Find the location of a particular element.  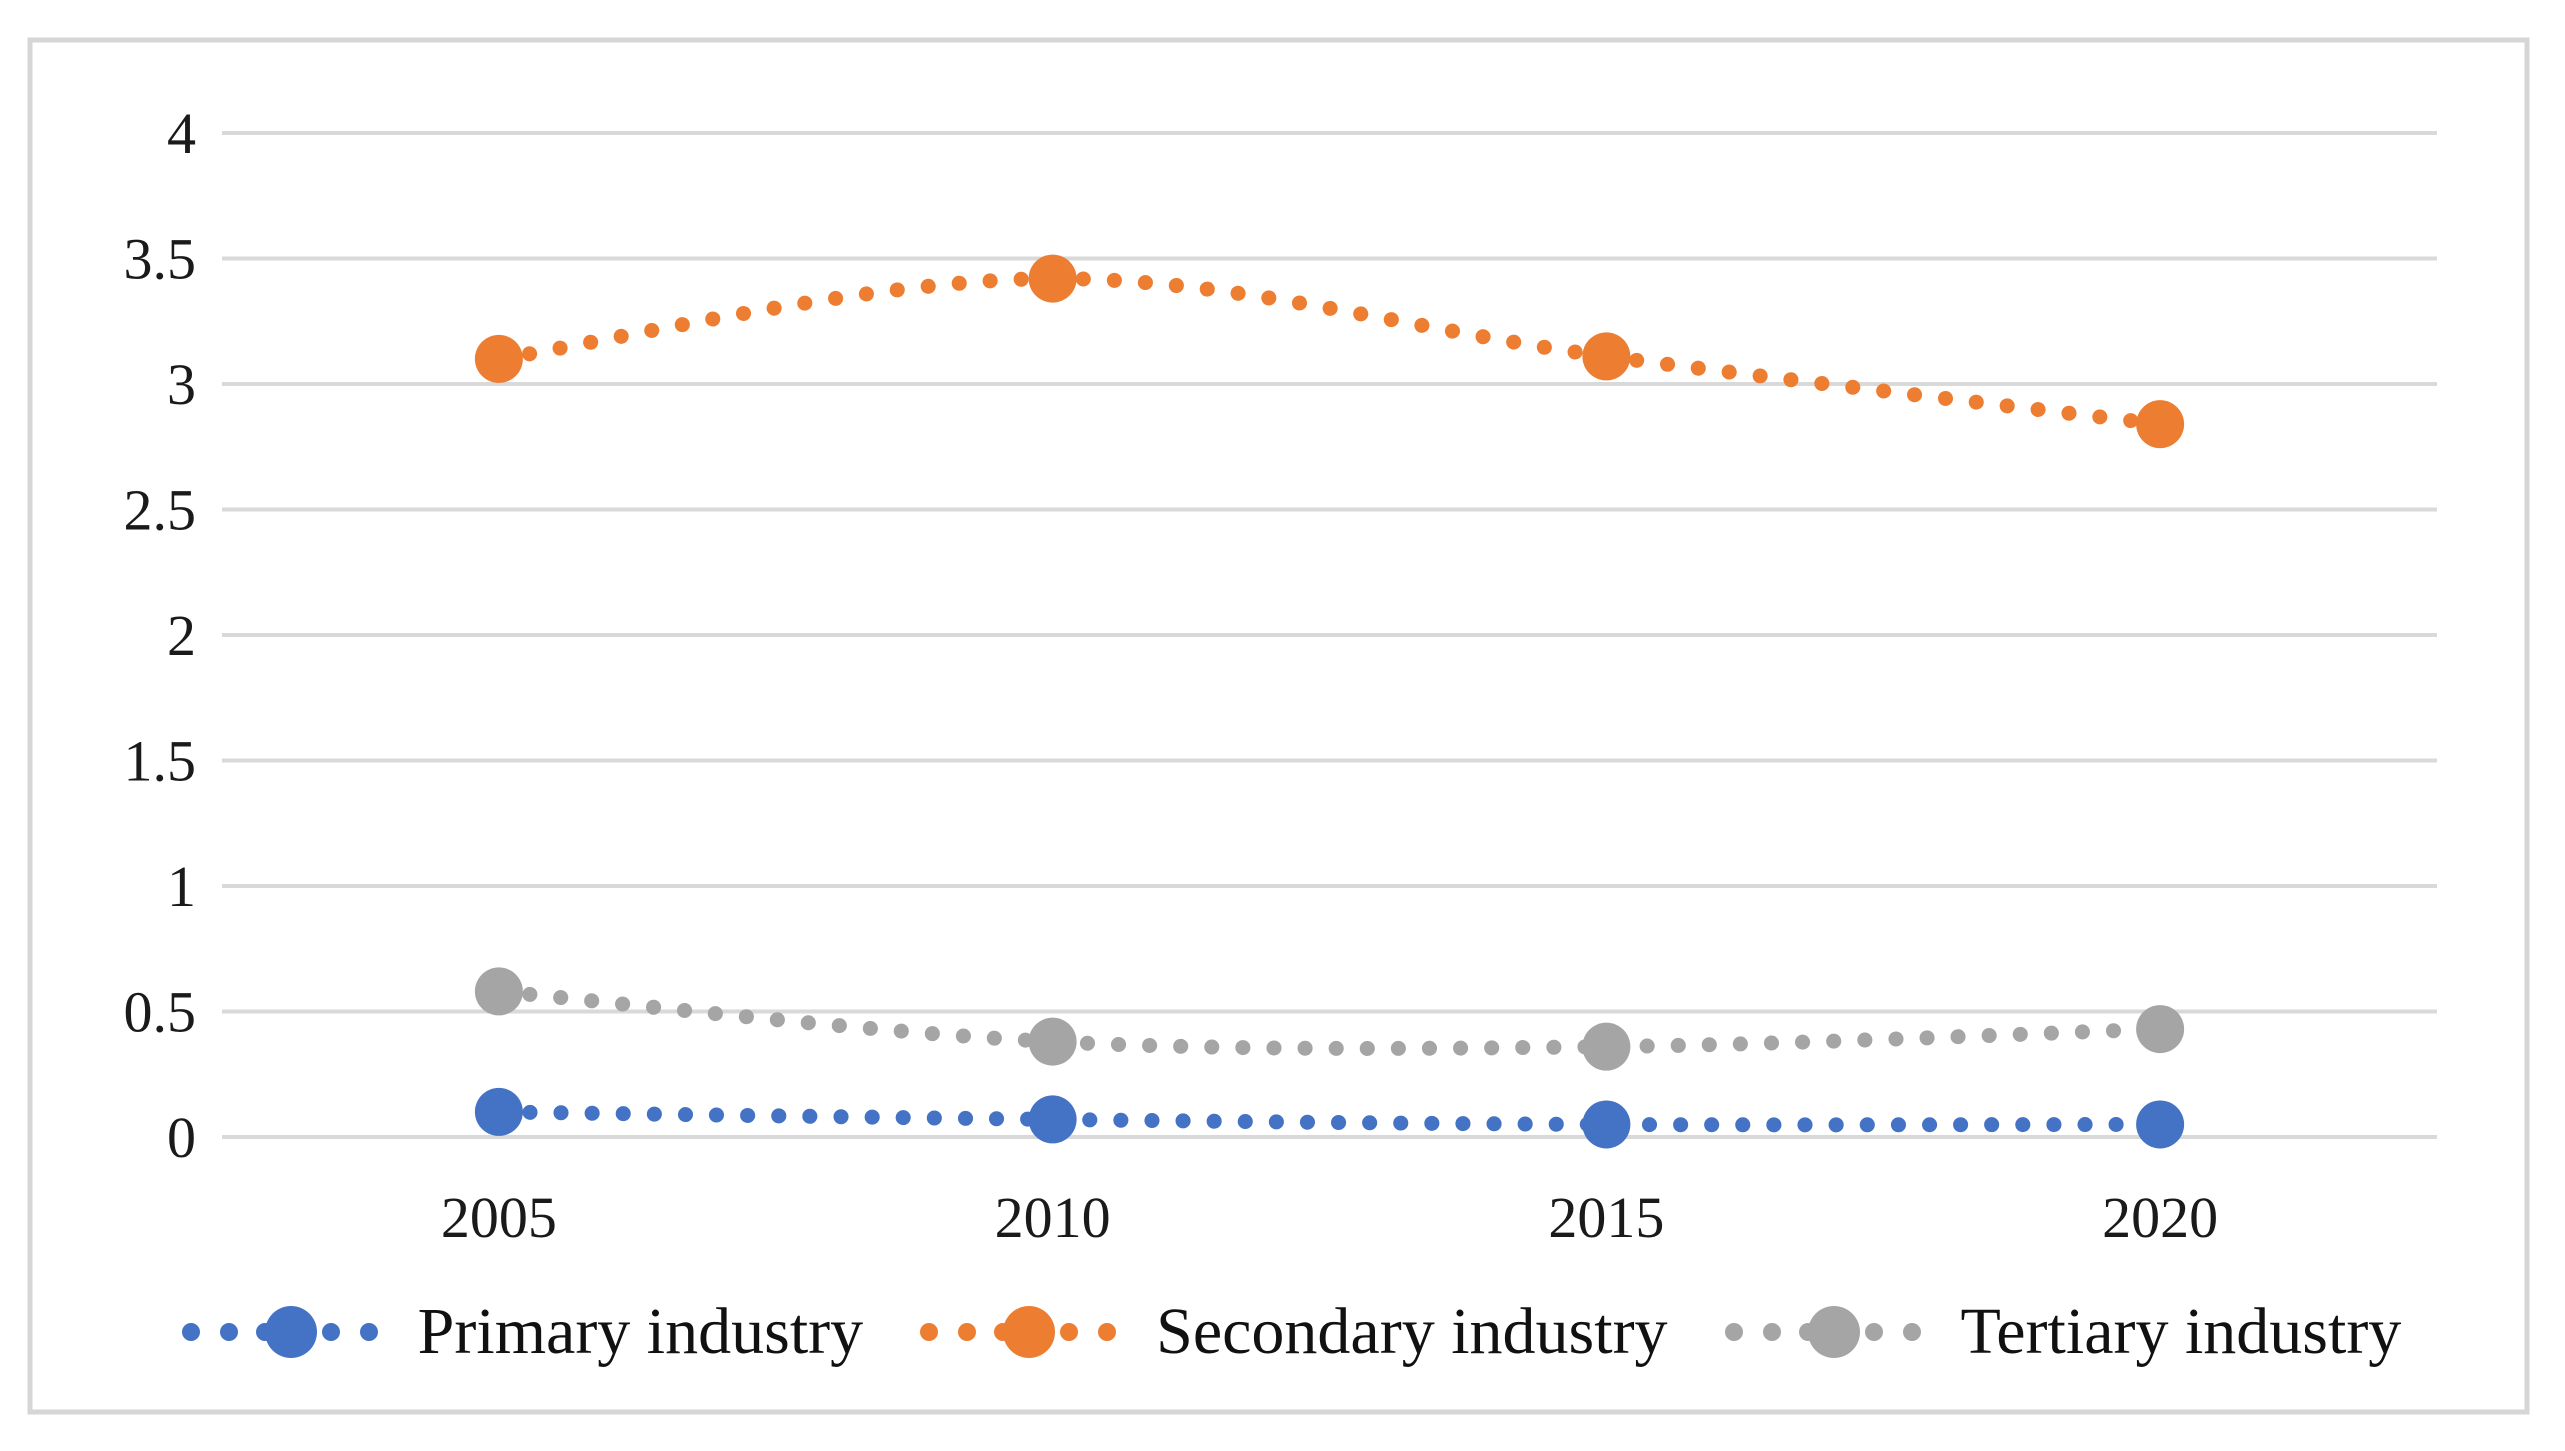

data-point-primary-industry-2015 is located at coordinates (1606, 1124).